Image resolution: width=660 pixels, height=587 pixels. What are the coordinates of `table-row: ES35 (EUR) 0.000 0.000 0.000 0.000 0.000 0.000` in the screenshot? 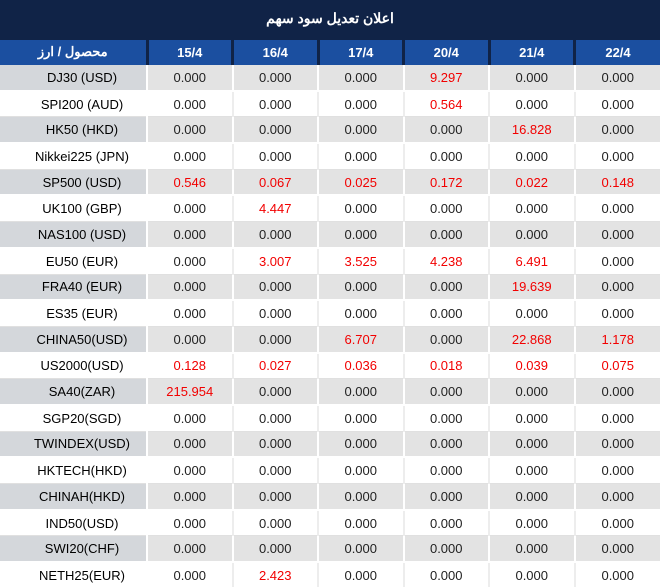 It's located at (330, 313).